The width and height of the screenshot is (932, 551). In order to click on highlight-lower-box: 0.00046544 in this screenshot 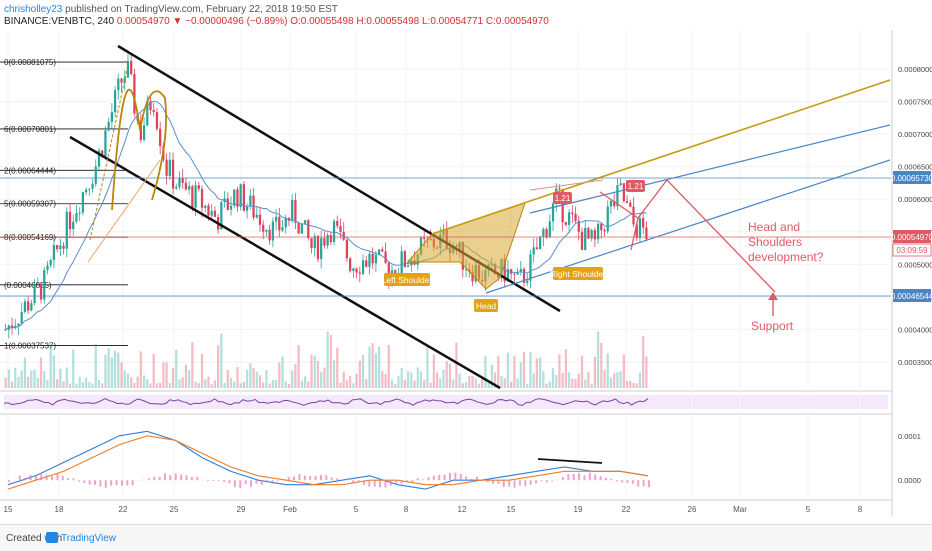, I will do `click(911, 295)`.